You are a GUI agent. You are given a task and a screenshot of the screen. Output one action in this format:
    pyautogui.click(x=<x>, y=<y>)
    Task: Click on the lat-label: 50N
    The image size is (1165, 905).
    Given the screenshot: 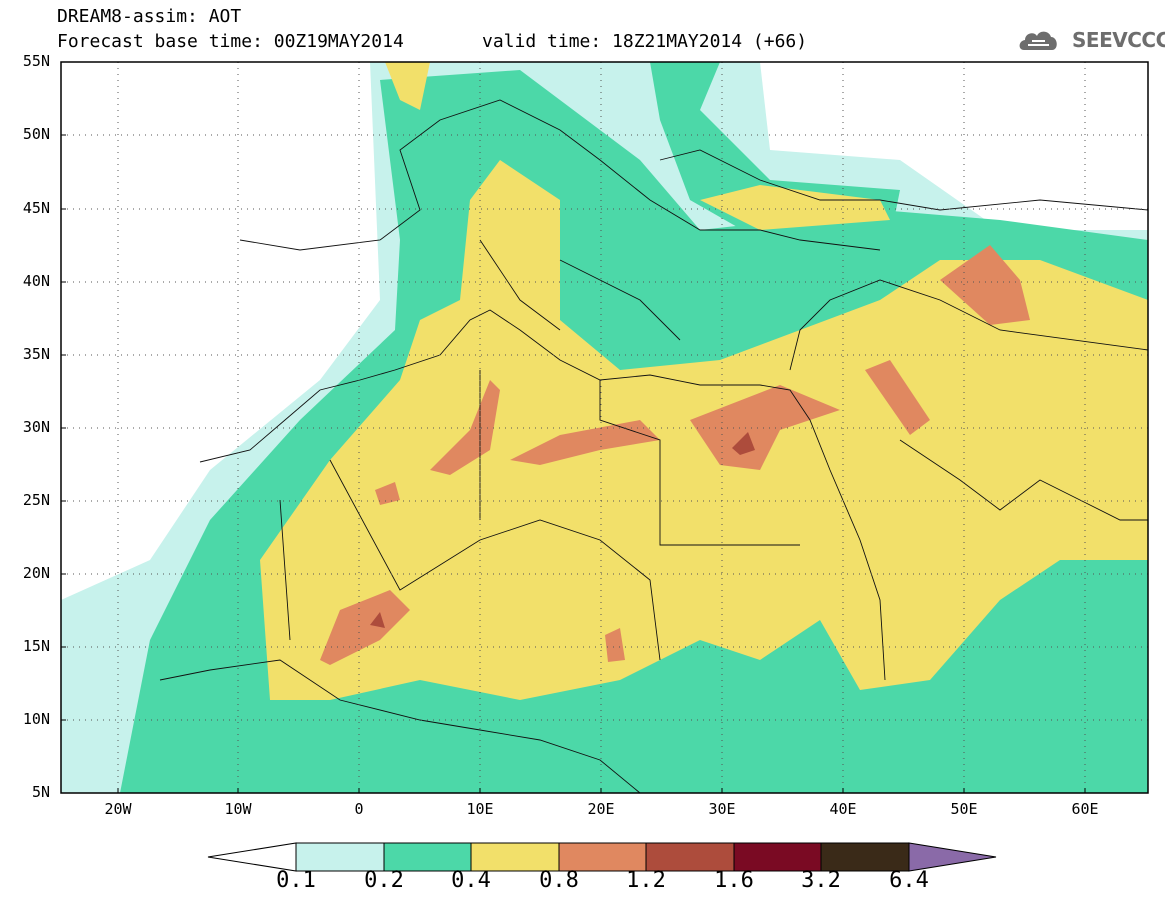 What is the action you would take?
    pyautogui.click(x=36, y=134)
    